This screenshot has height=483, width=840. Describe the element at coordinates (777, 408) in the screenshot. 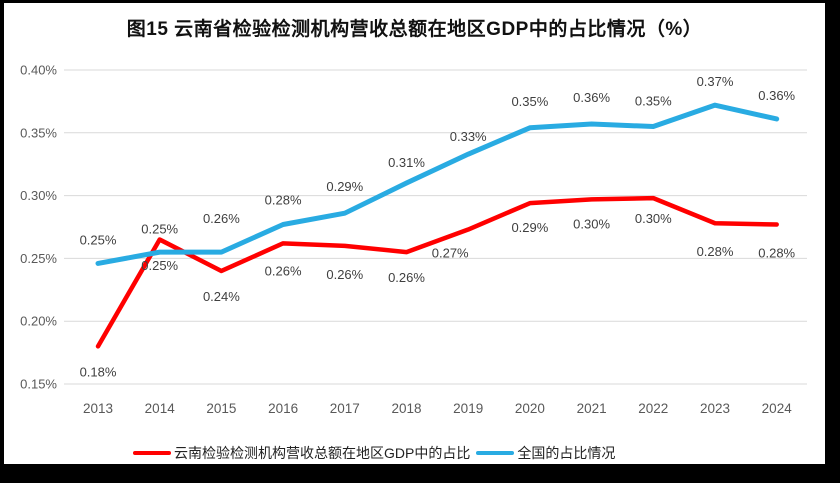

I see `x-tick-label: 2024` at that location.